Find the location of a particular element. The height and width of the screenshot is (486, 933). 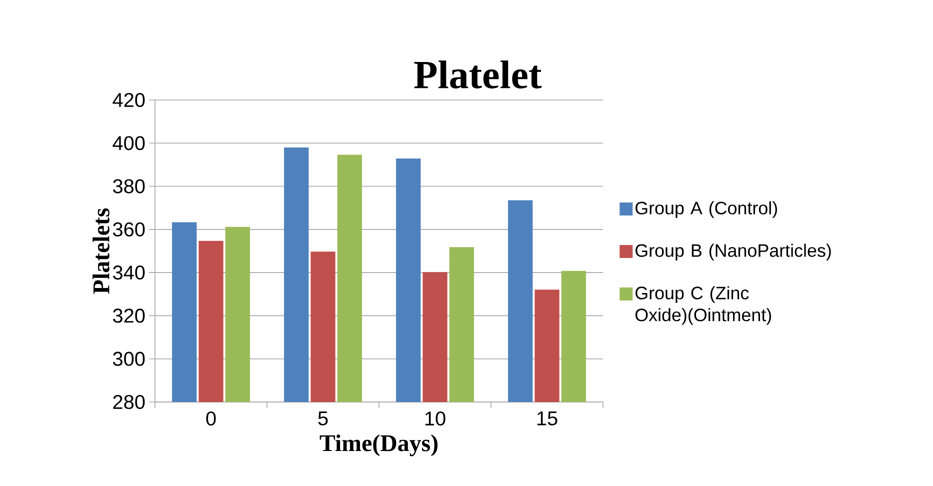

legend-label: Group B (NanoParticles) is located at coordinates (733, 252).